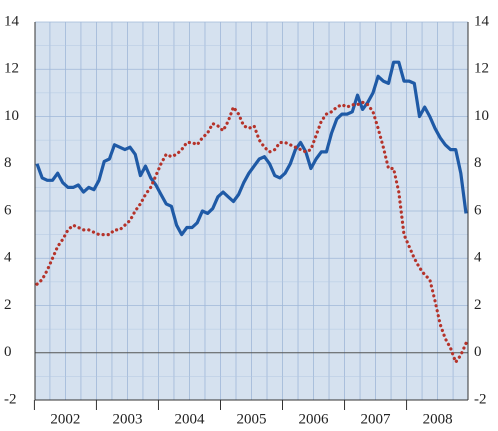  What do you see at coordinates (189, 419) in the screenshot?
I see `x-tick-label: 2004` at bounding box center [189, 419].